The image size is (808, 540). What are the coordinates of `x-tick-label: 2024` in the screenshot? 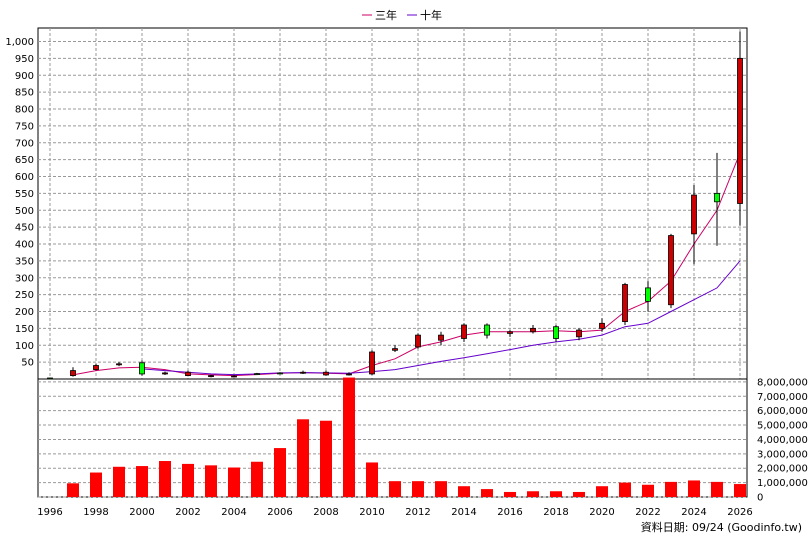 It's located at (693, 512).